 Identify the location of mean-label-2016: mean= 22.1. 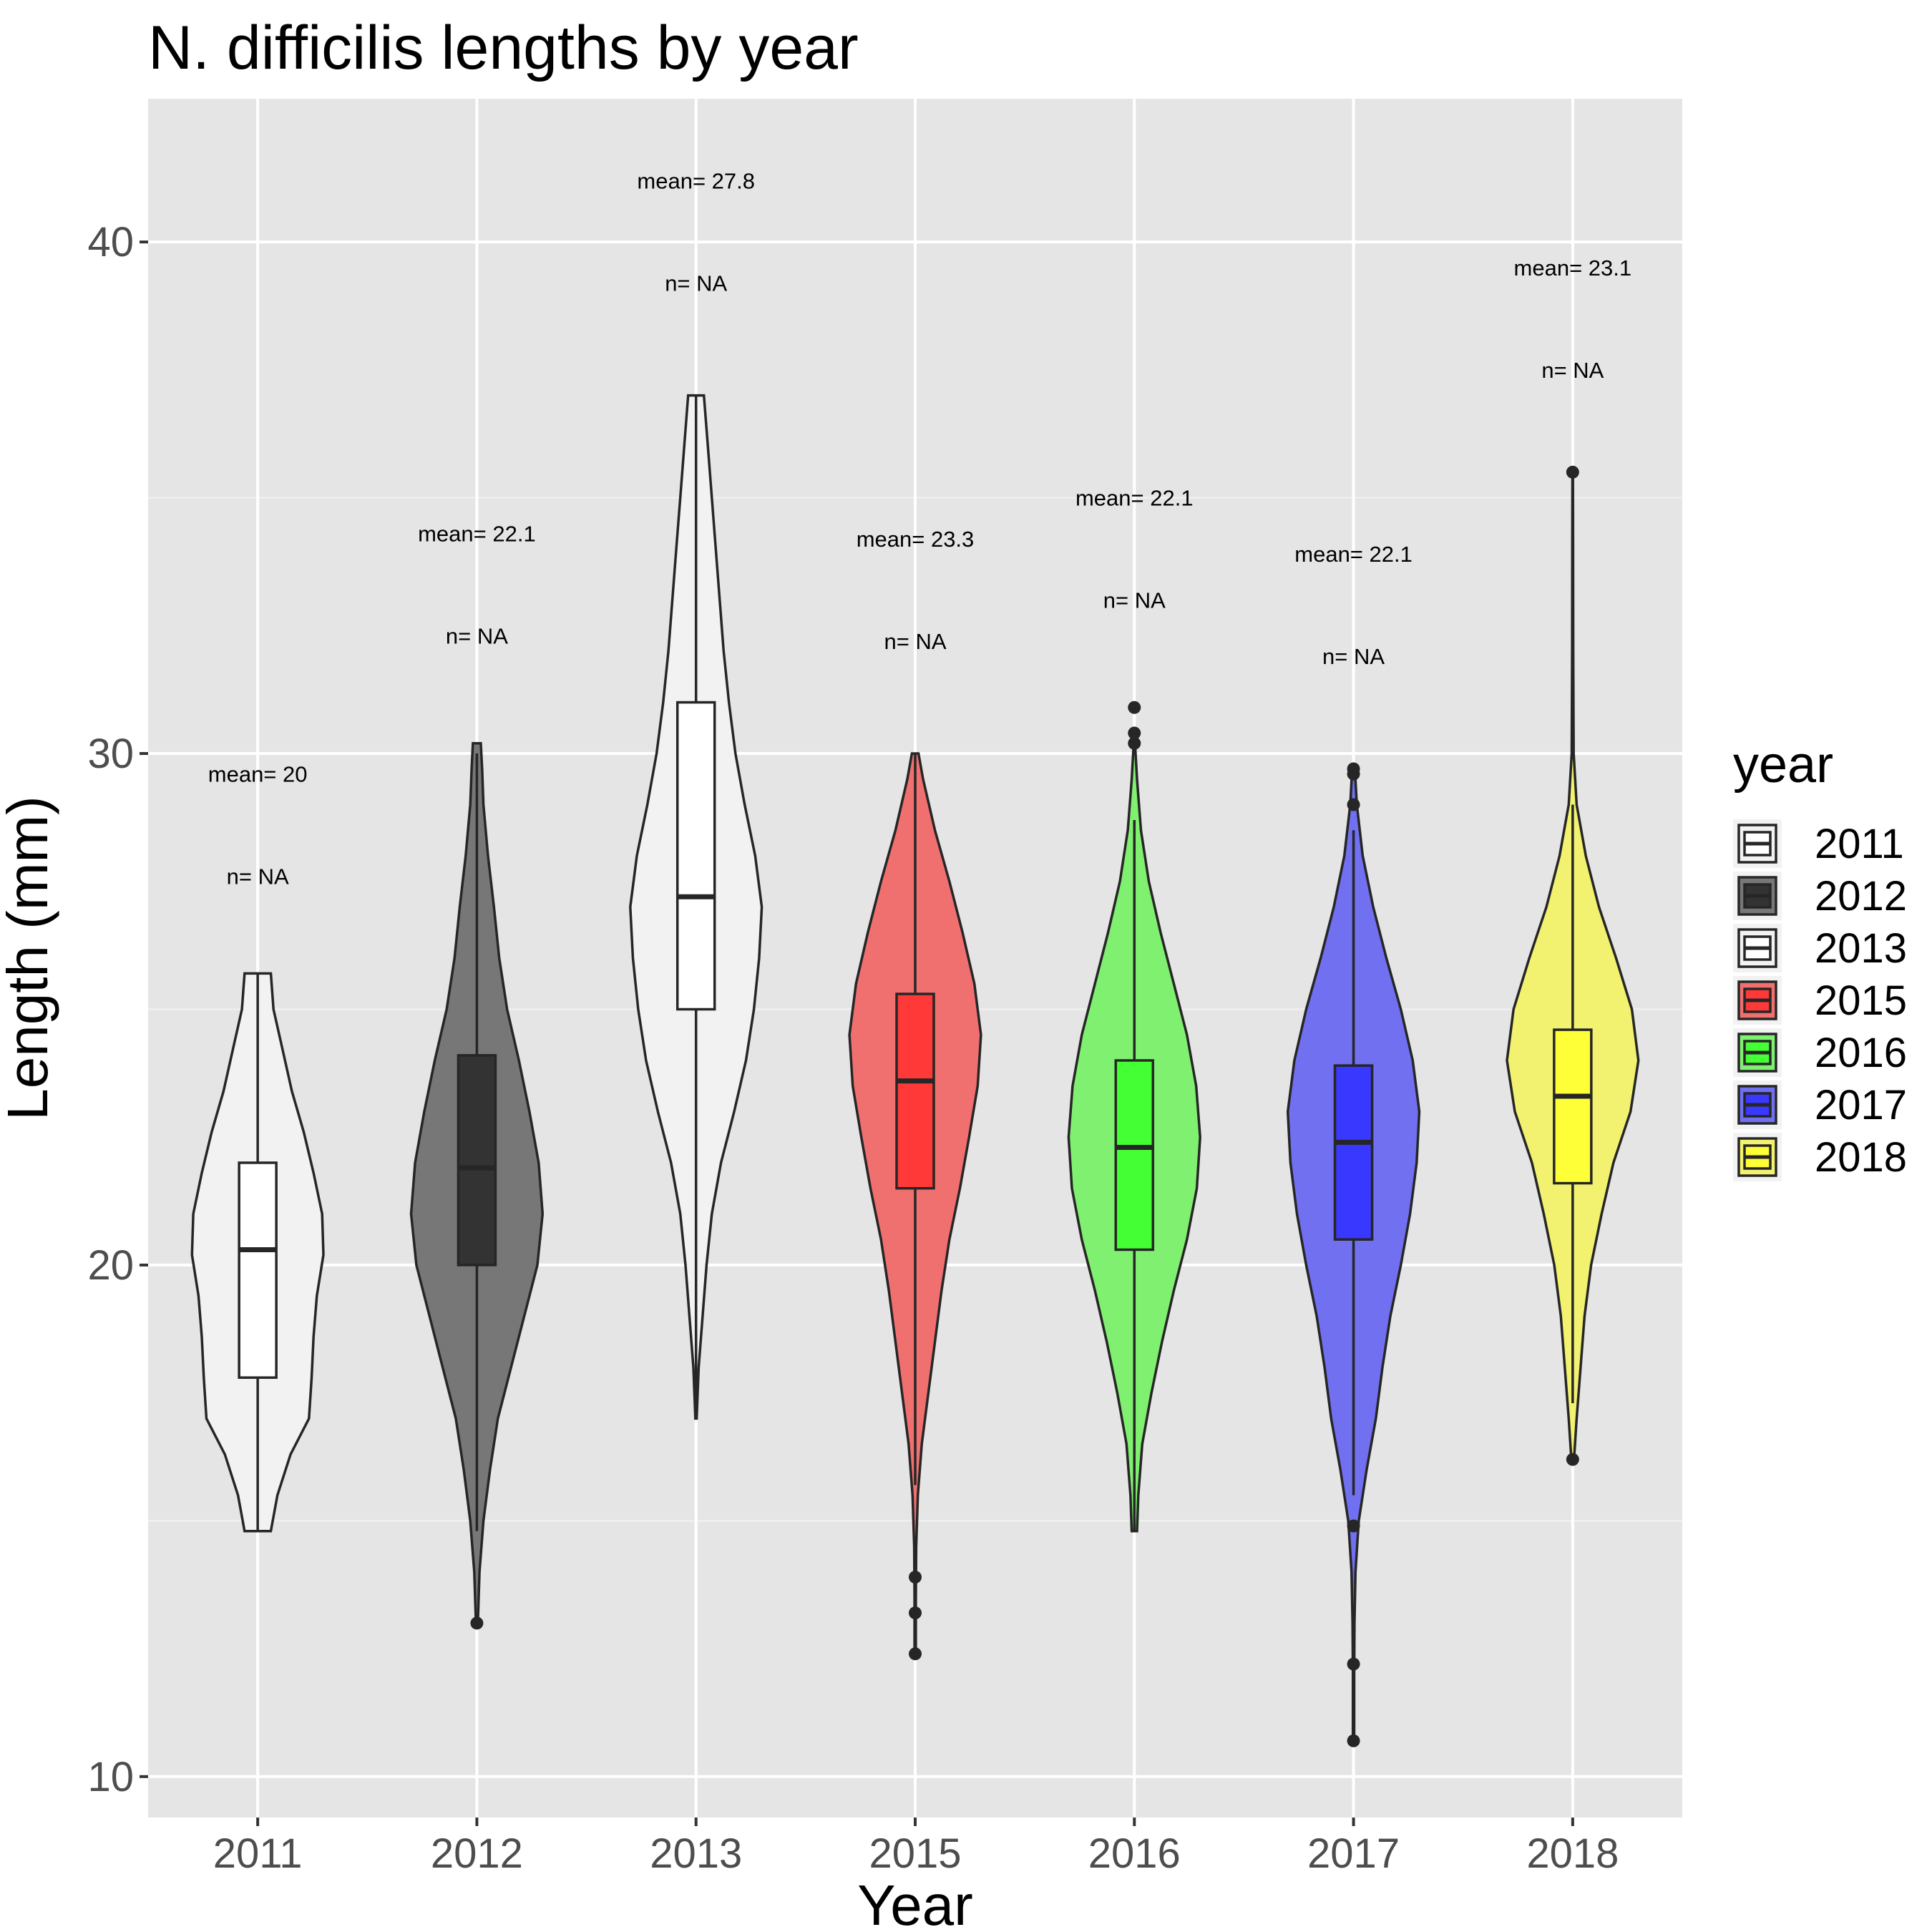
(1134, 498).